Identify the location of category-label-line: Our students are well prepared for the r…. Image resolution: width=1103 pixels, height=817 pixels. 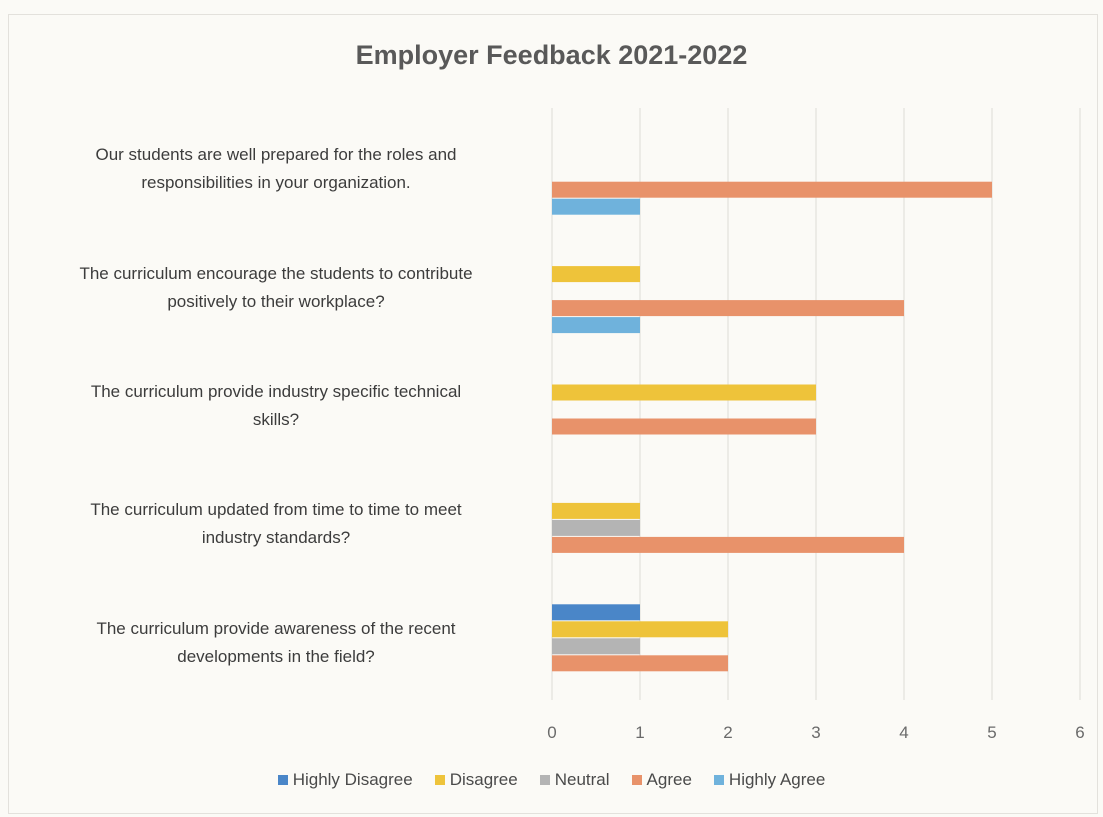
(276, 155).